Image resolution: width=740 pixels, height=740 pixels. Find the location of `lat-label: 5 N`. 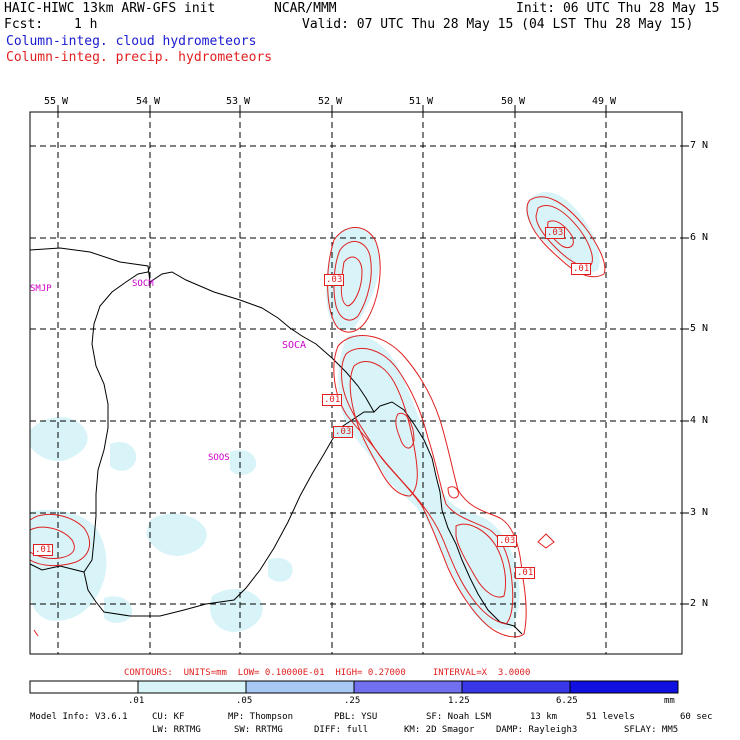

lat-label: 5 N is located at coordinates (699, 328).